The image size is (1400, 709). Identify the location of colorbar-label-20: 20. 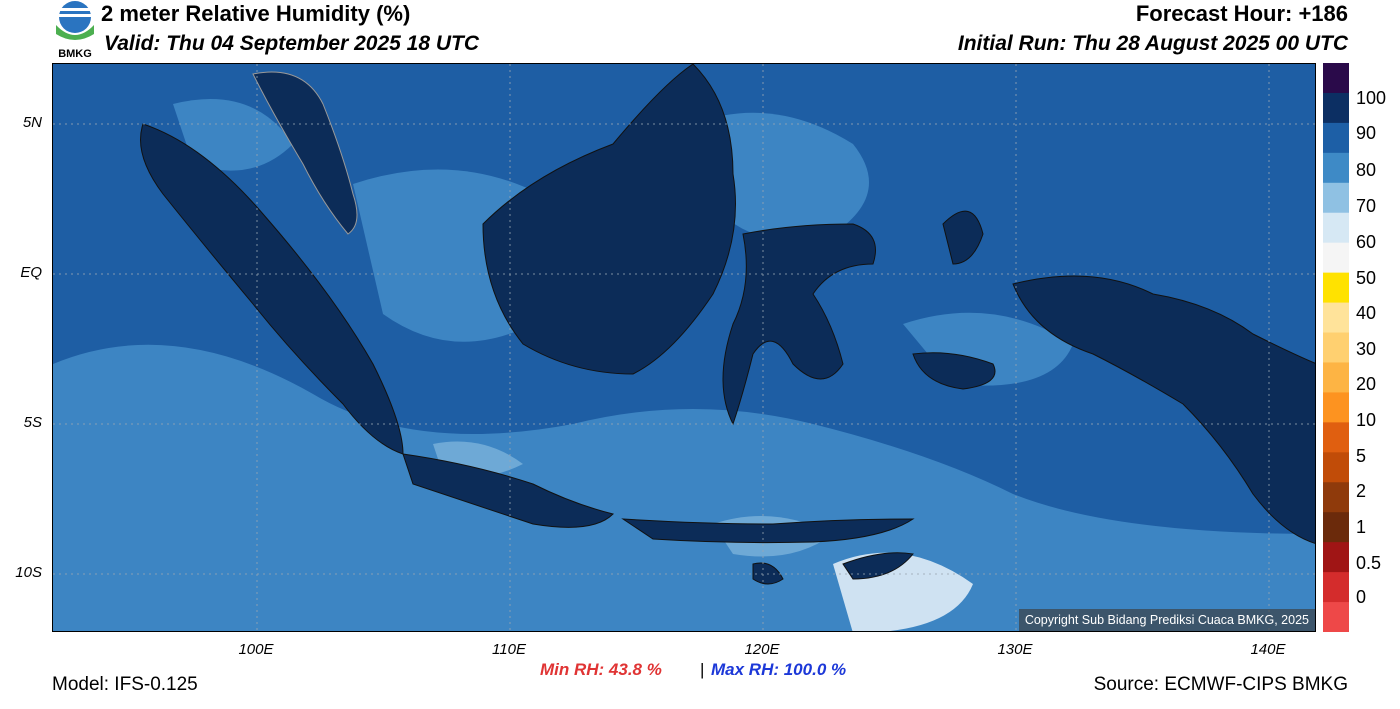
(1366, 384).